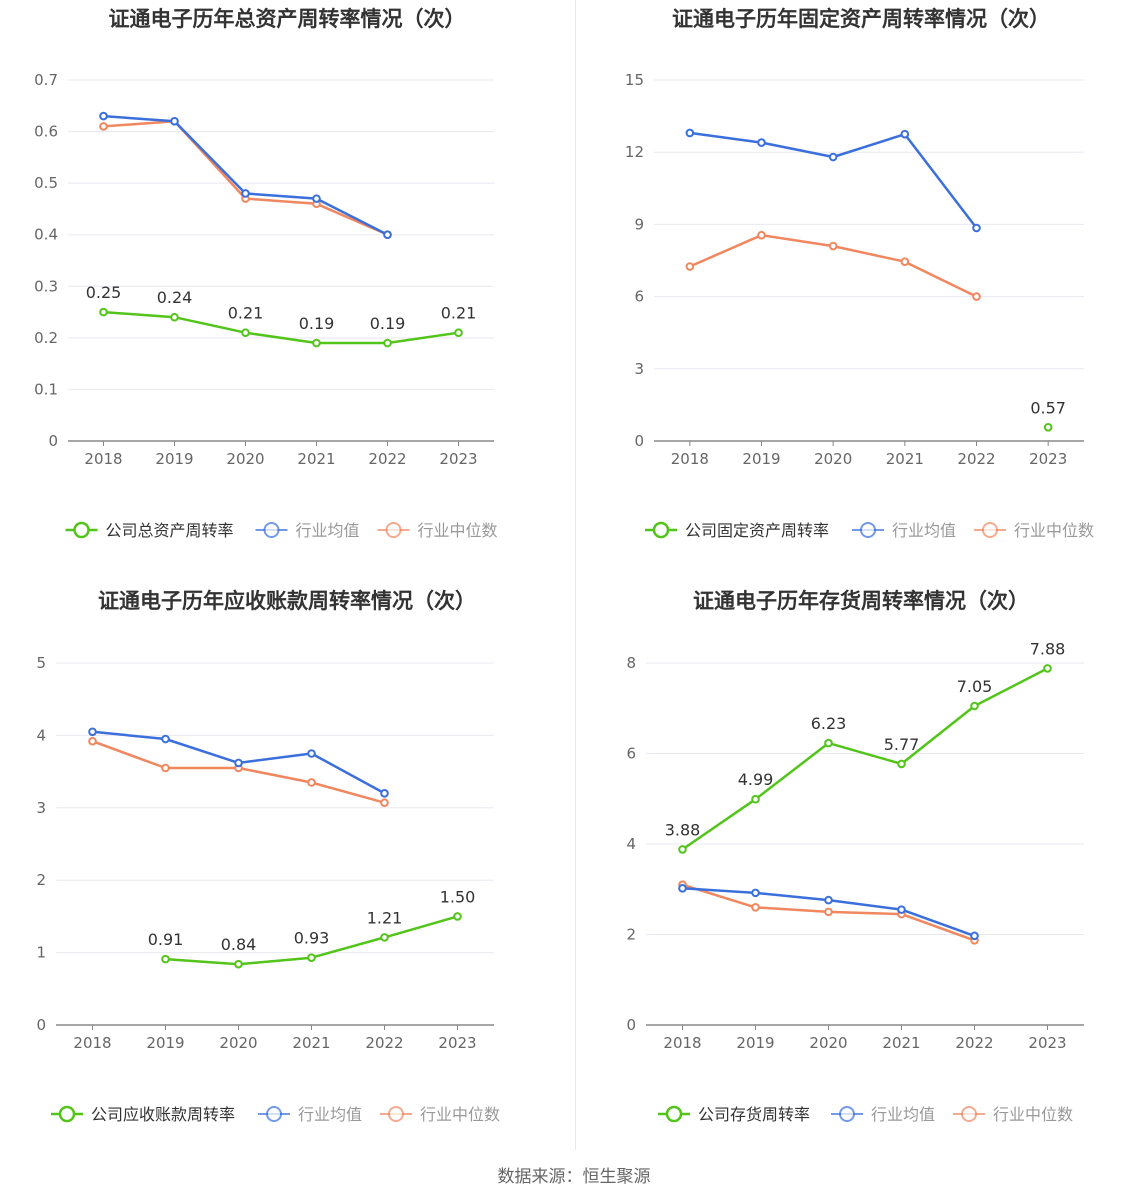 Image resolution: width=1148 pixels, height=1202 pixels. I want to click on data-label: 7.05, so click(975, 686).